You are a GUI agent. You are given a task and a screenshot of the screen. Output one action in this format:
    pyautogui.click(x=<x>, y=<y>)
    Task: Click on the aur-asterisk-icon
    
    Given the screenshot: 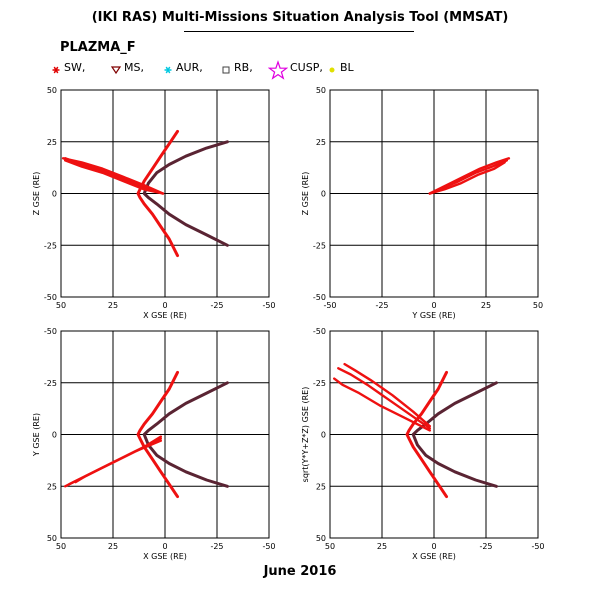 What is the action you would take?
    pyautogui.click(x=168, y=70)
    